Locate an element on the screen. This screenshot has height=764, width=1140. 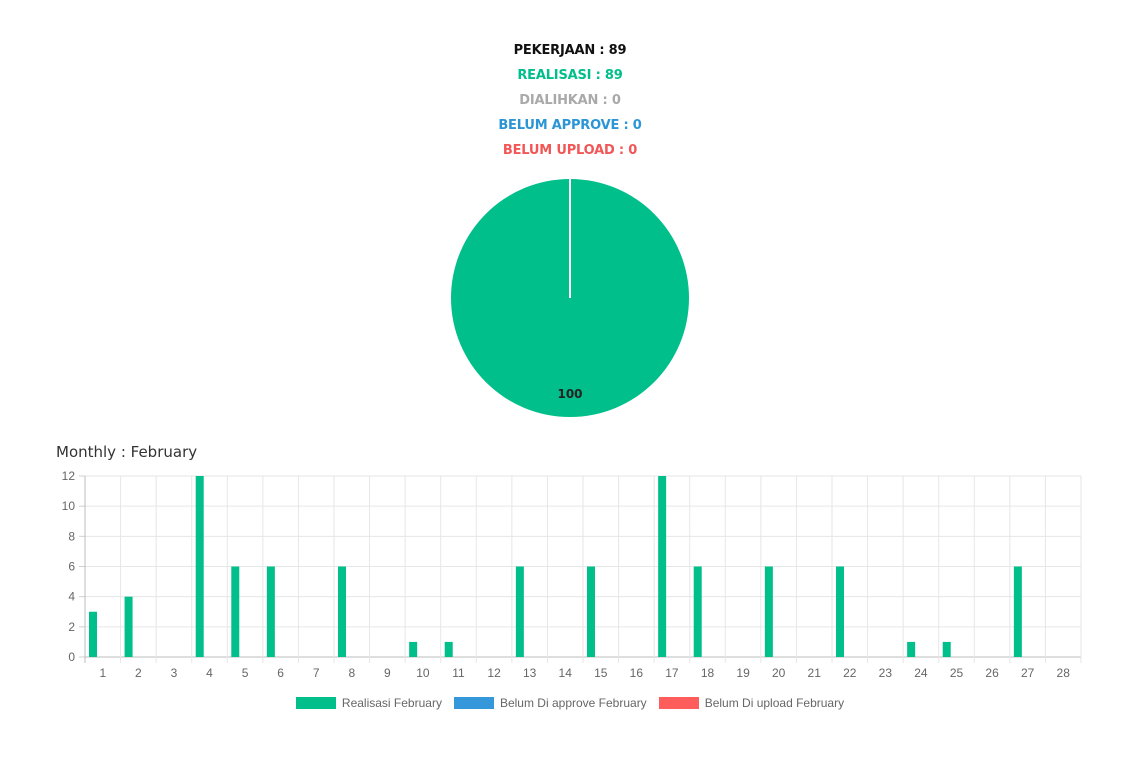
x-tick-label: 10 is located at coordinates (423, 673).